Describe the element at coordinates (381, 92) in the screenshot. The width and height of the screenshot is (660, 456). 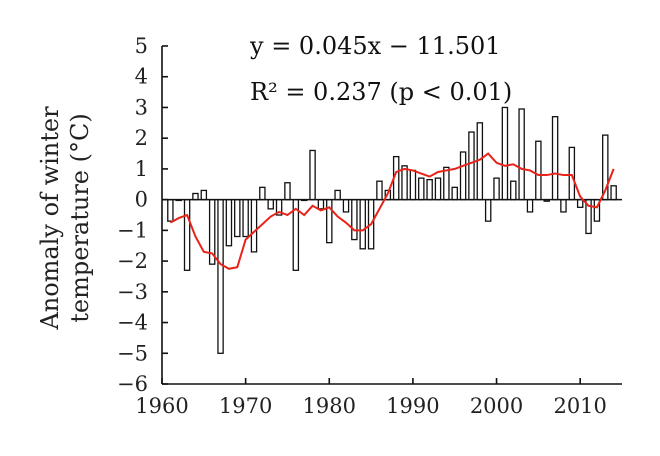
I see `regression-r2: R² = 0.237 (p < 0.01)` at that location.